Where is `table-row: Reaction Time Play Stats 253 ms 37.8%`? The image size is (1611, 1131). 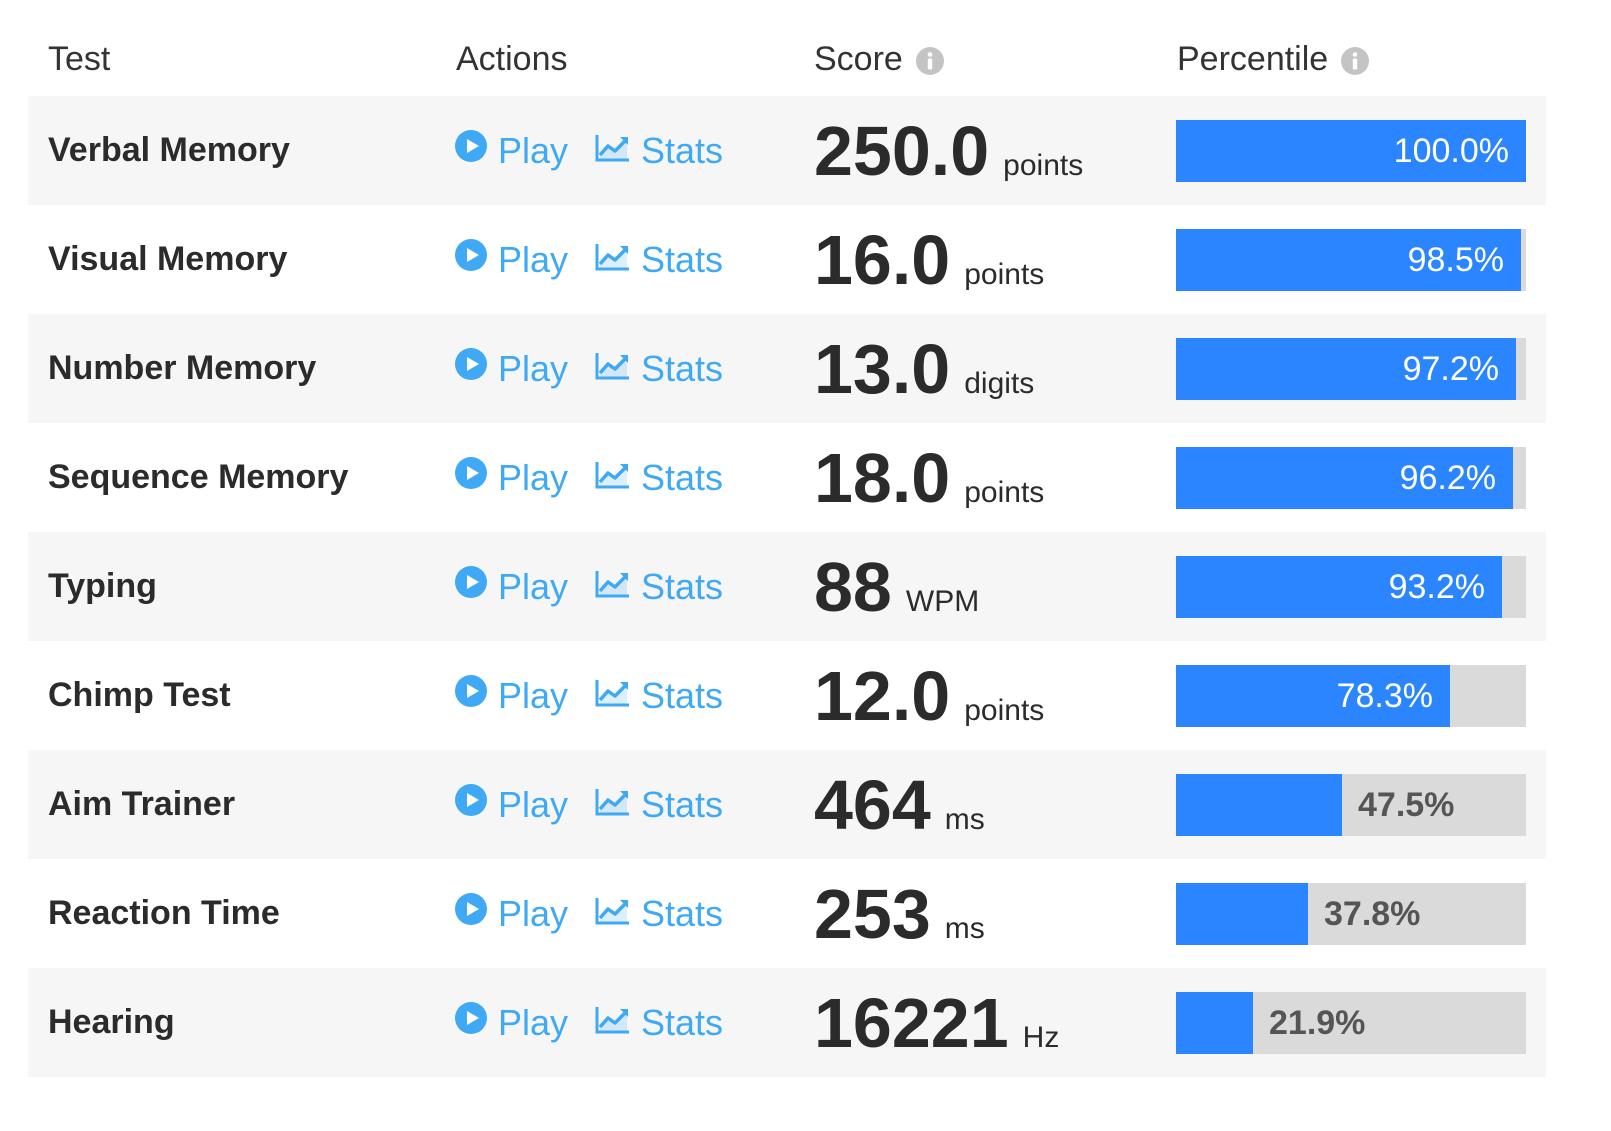 table-row: Reaction Time Play Stats 253 ms 37.8% is located at coordinates (787, 913).